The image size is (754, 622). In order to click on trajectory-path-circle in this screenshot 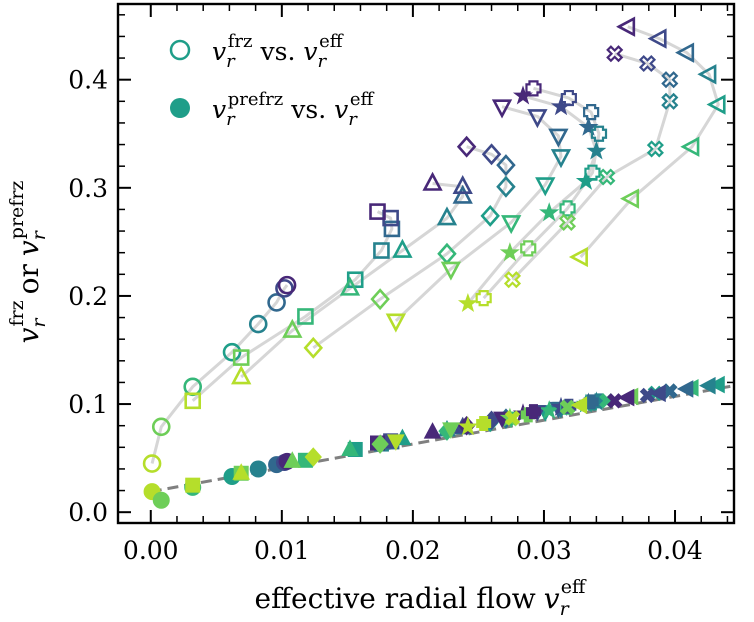, I will do `click(219, 374)`.